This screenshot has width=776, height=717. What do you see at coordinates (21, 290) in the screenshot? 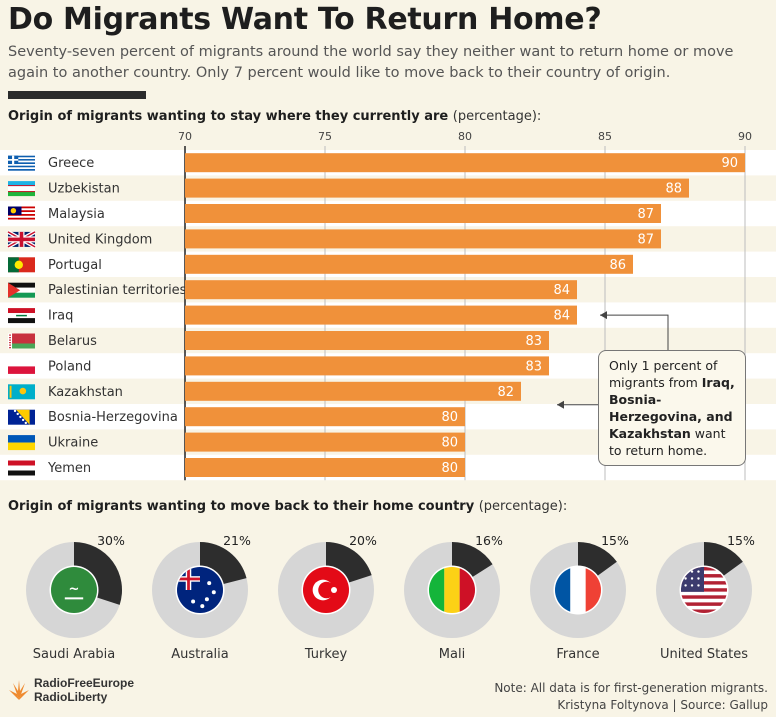
I see `palestine-flag-icon` at bounding box center [21, 290].